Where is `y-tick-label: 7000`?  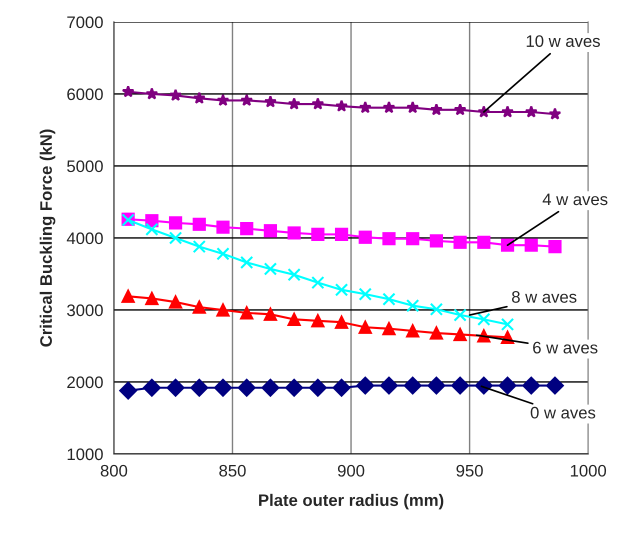 y-tick-label: 7000 is located at coordinates (85, 22).